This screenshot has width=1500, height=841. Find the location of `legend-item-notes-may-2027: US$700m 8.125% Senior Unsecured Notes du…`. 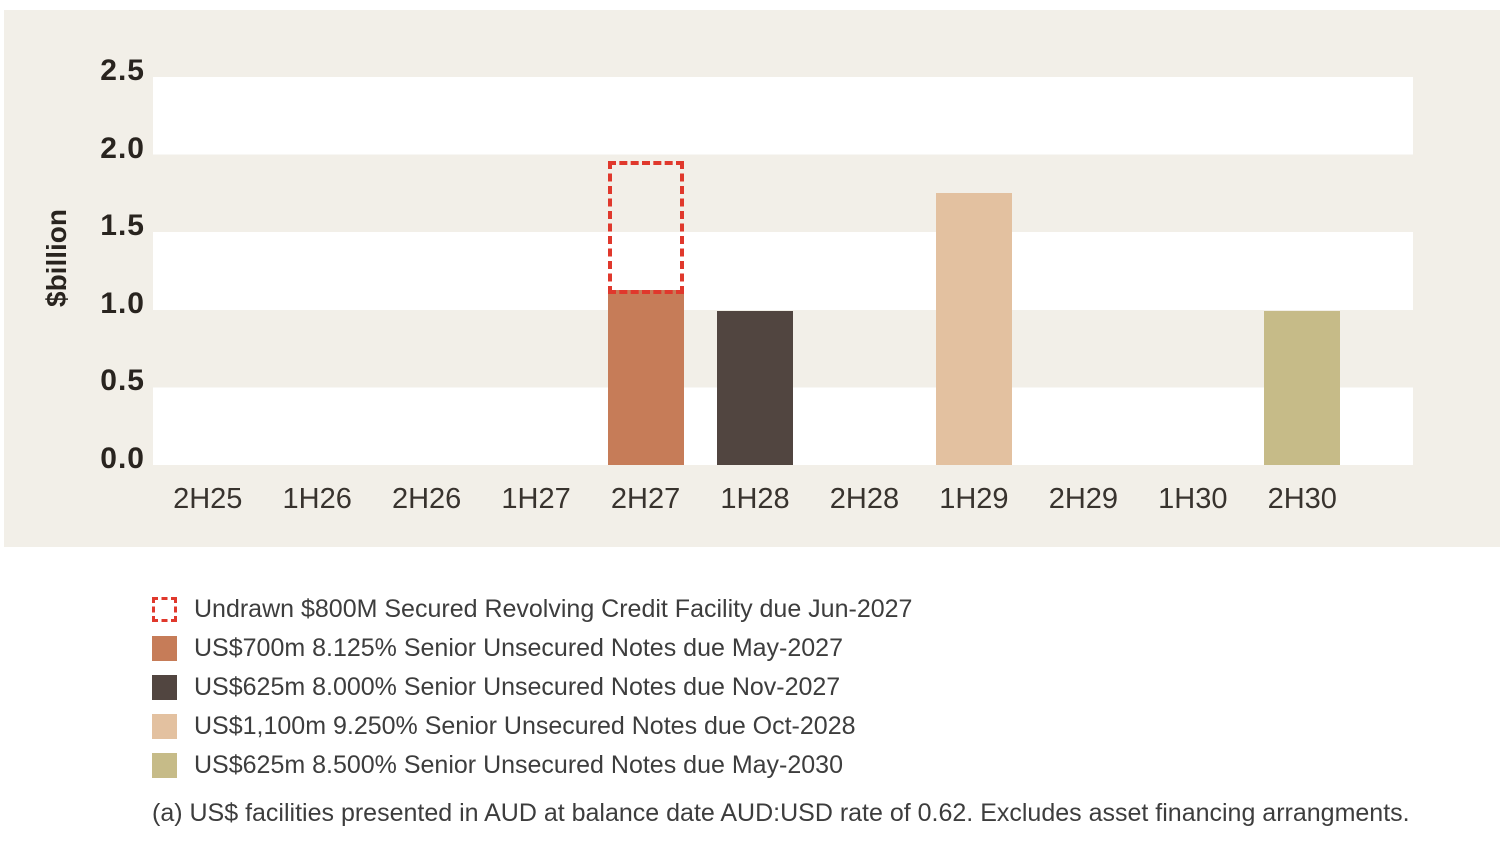

legend-item-notes-may-2027: US$700m 8.125% Senior Unsecured Notes du… is located at coordinates (532, 648).